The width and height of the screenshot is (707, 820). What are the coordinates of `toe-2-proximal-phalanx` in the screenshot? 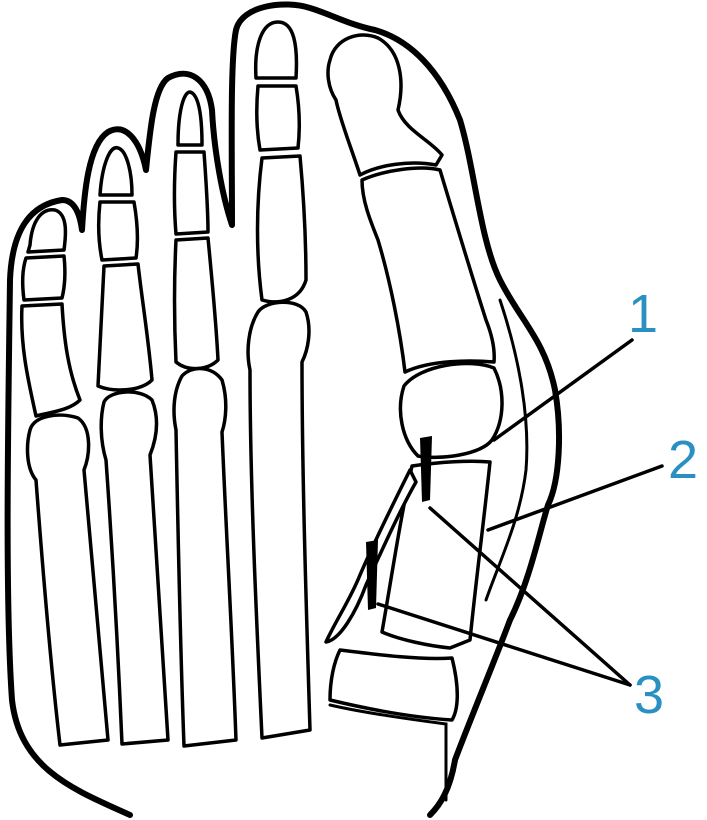 It's located at (281, 229).